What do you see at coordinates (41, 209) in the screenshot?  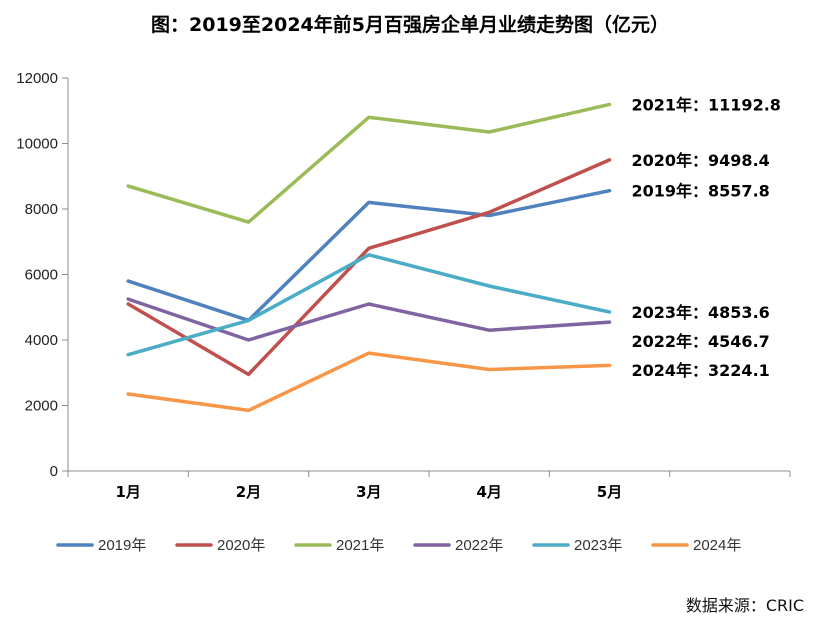 I see `y-tick-label: 8000` at bounding box center [41, 209].